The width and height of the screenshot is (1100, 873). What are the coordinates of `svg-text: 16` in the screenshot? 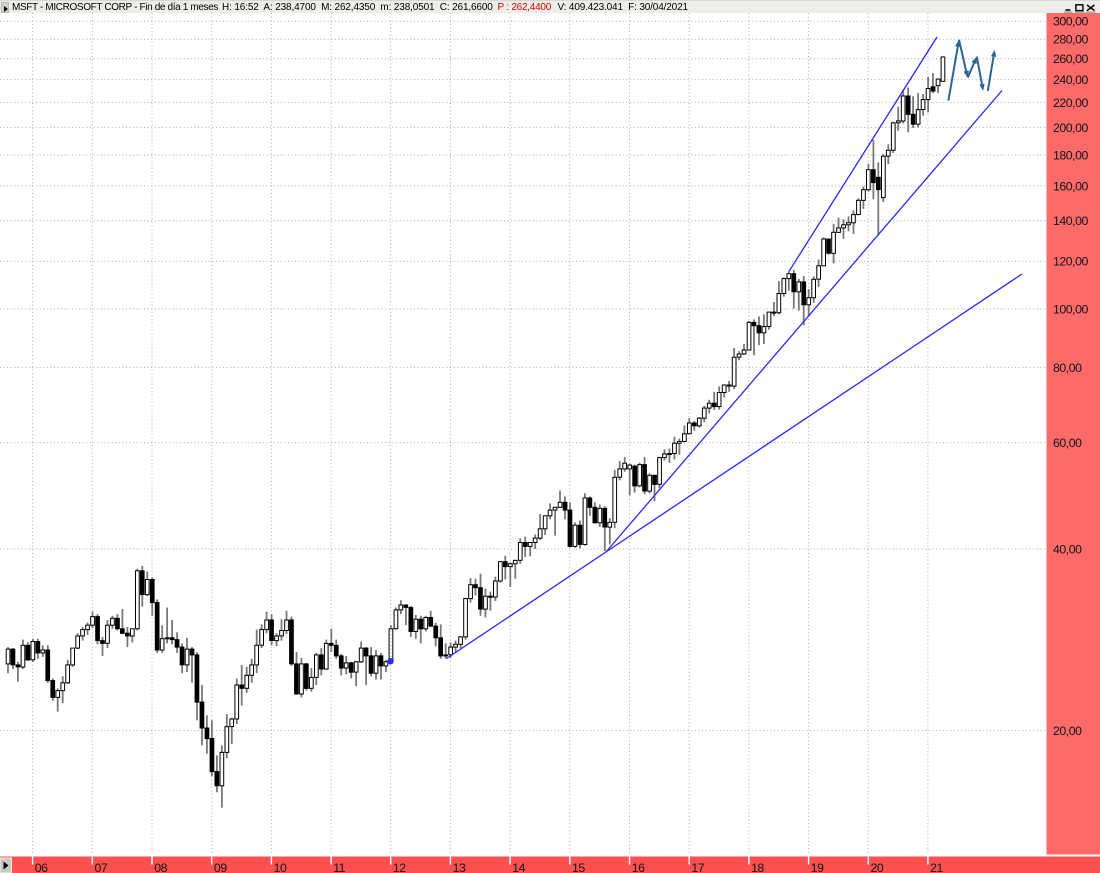 It's located at (638, 867).